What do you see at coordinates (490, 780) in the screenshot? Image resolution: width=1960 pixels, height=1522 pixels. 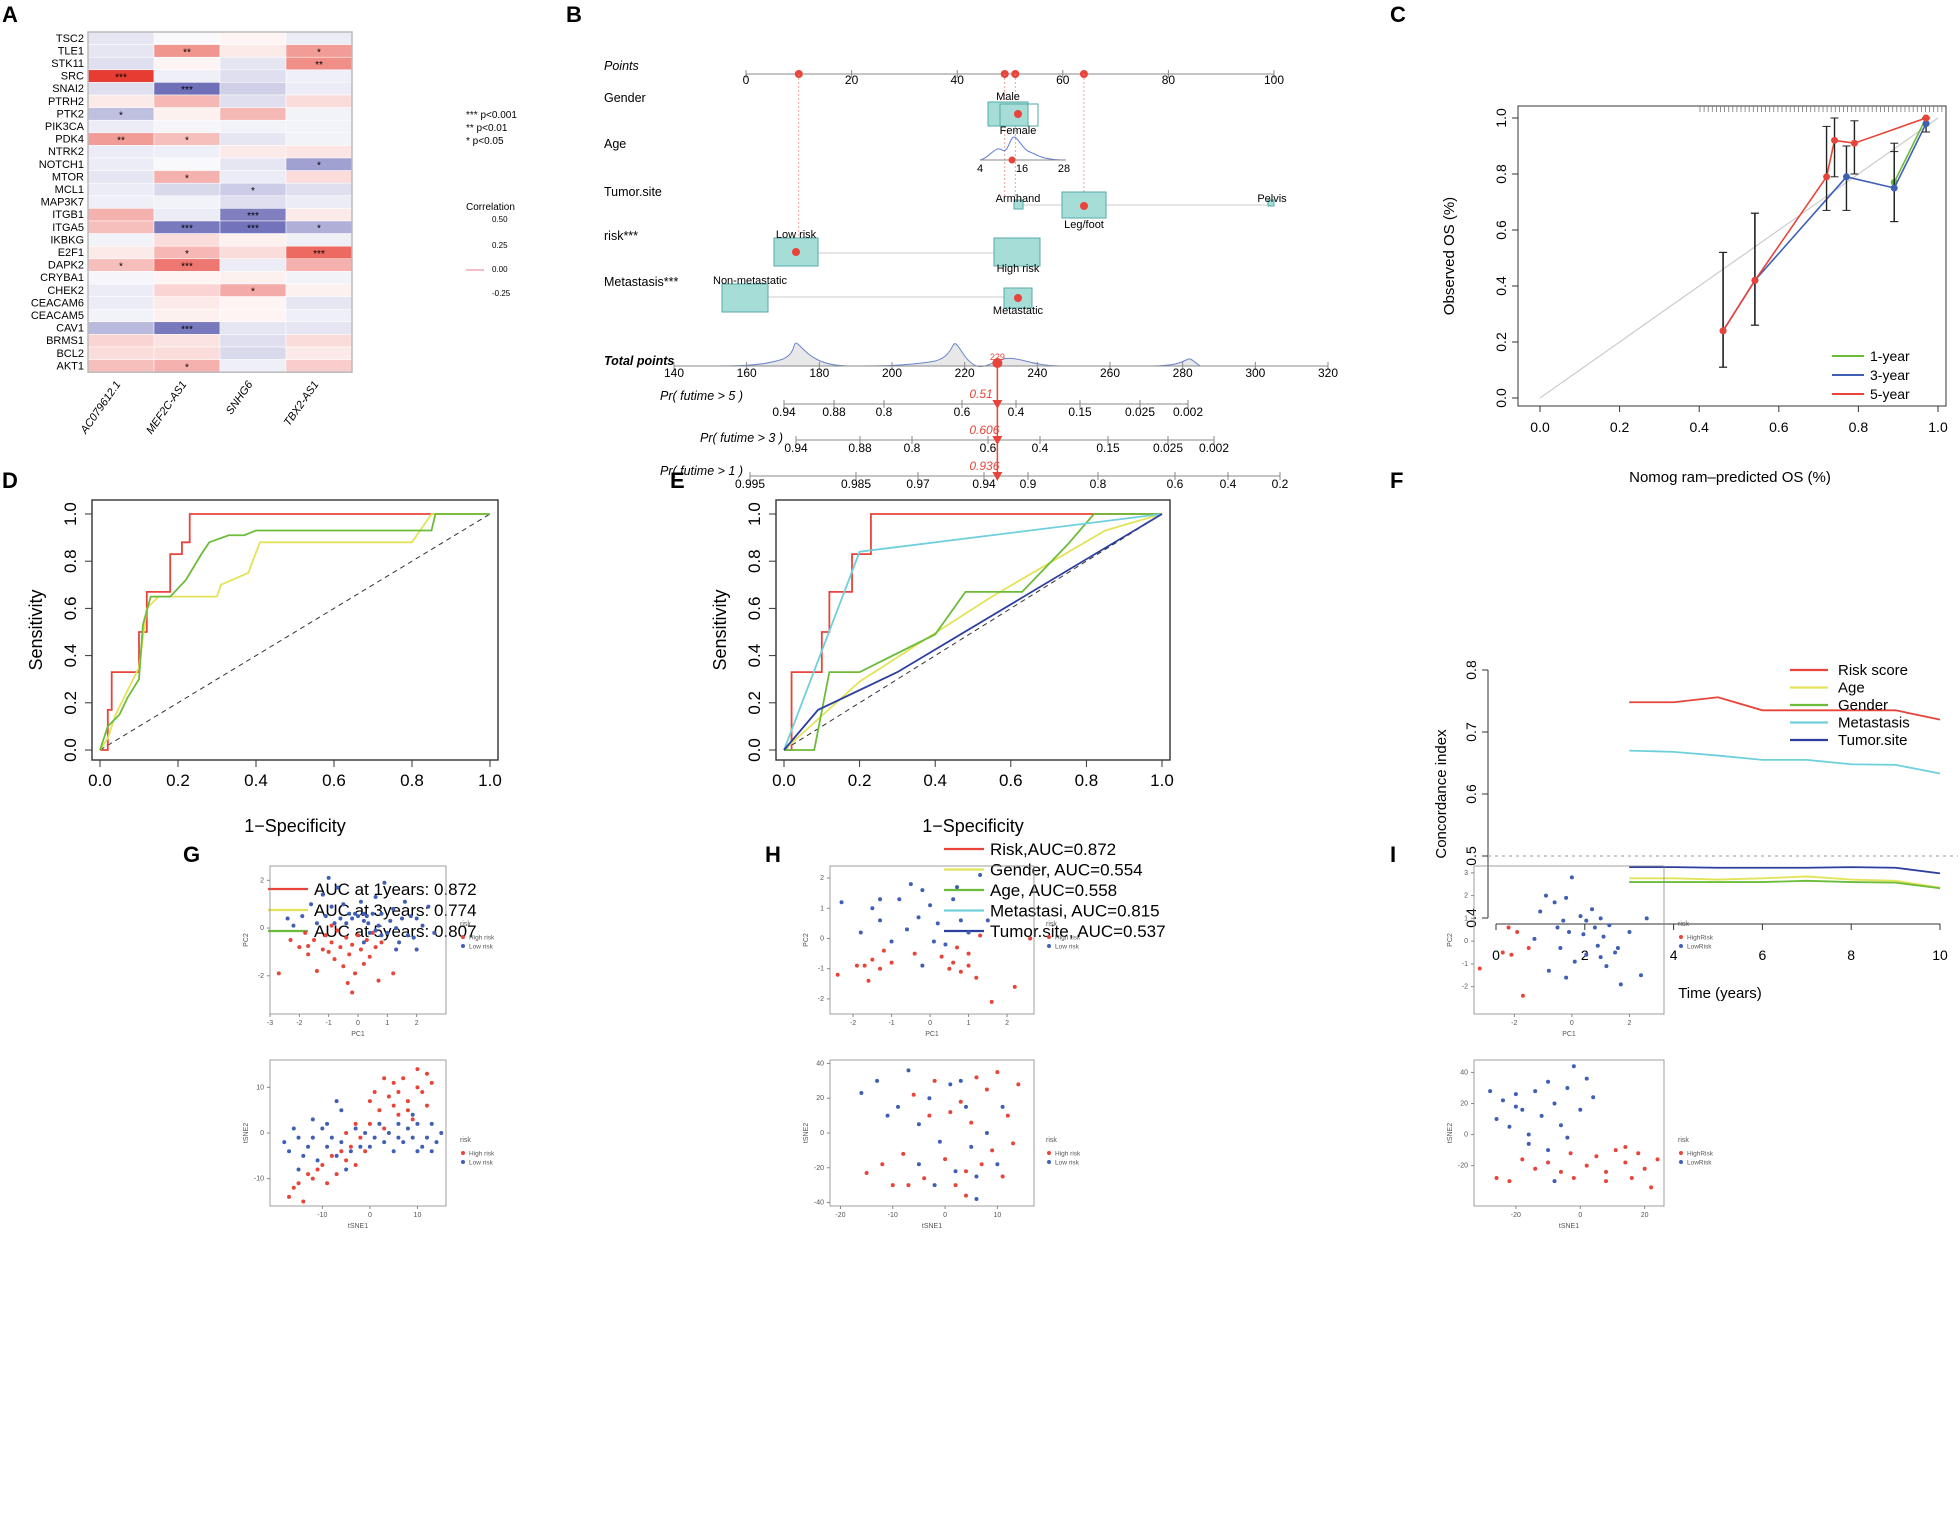 I see `x-tick-label: 1.0` at bounding box center [490, 780].